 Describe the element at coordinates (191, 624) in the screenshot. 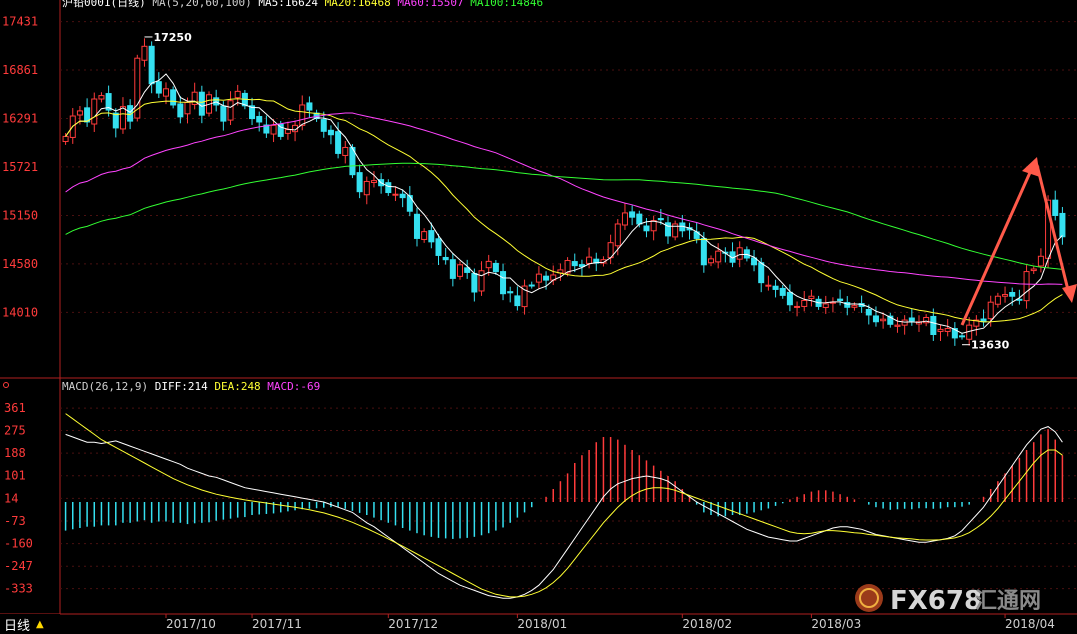

I see `x-tick-label: 2017/10` at that location.